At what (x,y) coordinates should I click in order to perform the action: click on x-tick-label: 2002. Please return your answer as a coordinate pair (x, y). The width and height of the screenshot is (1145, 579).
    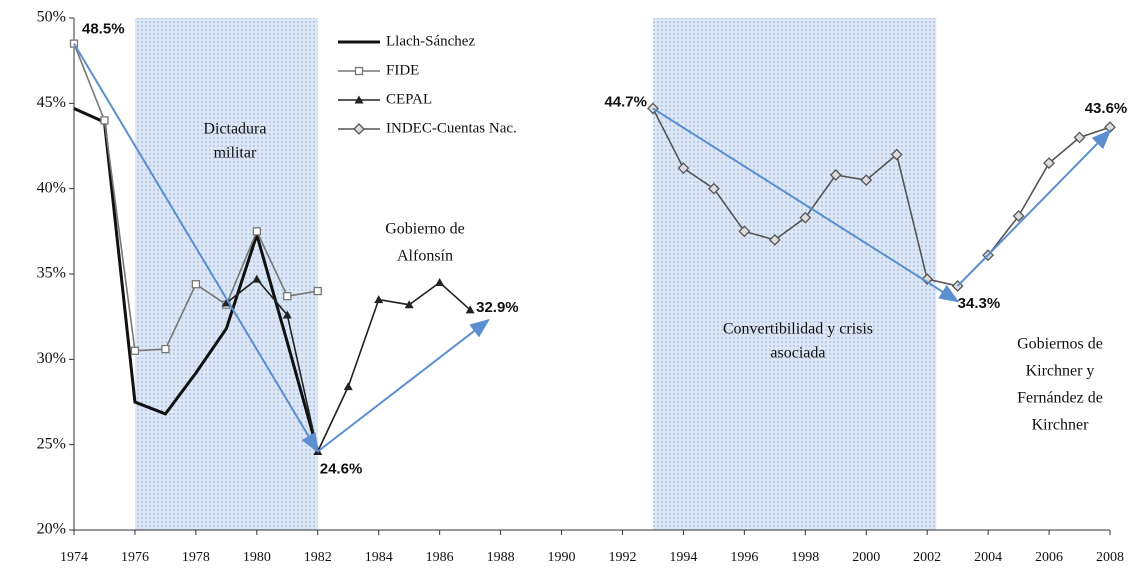
    Looking at the image, I should click on (927, 557).